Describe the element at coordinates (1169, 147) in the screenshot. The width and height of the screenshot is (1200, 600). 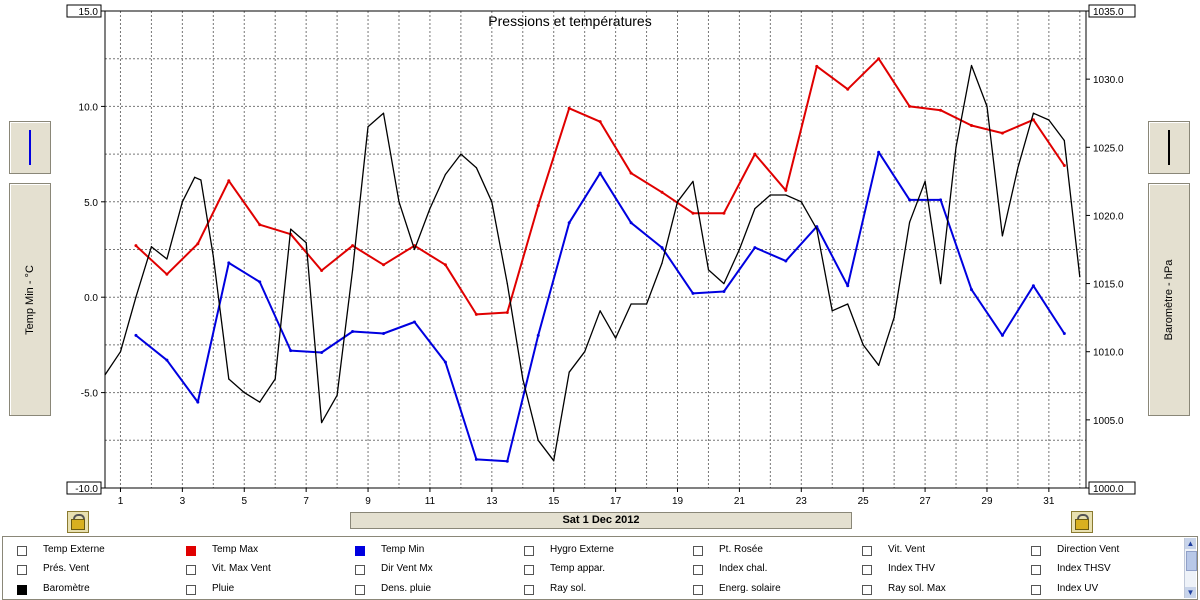
I see `right-series-button` at that location.